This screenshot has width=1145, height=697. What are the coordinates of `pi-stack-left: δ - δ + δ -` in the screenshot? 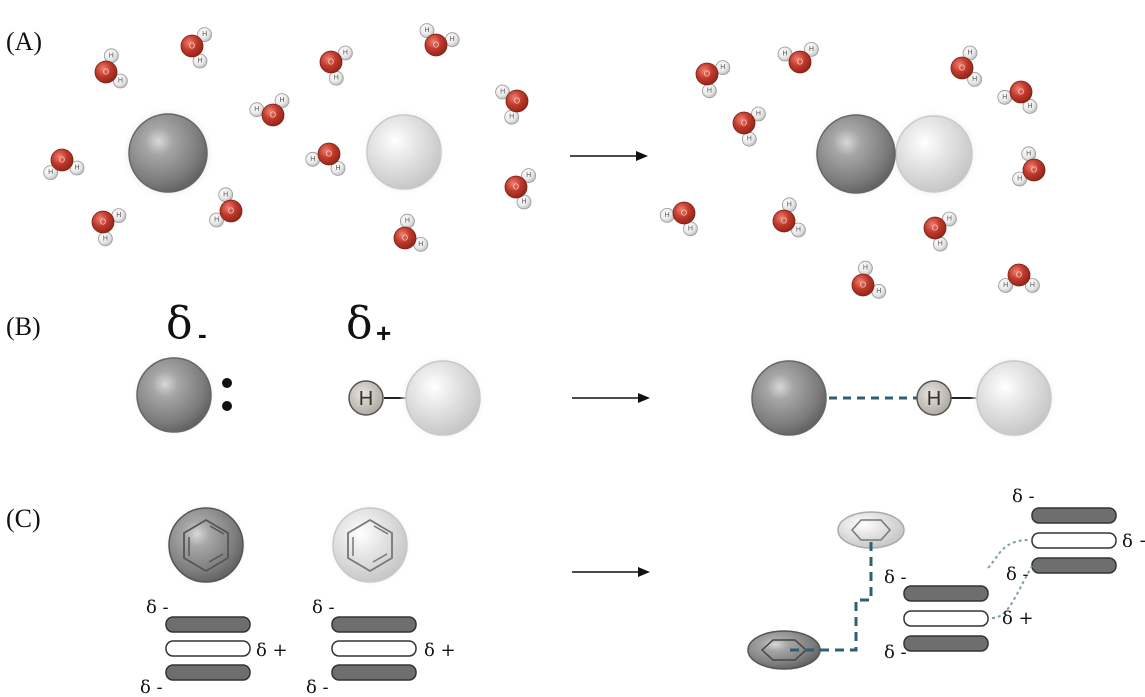 It's located at (214, 647).